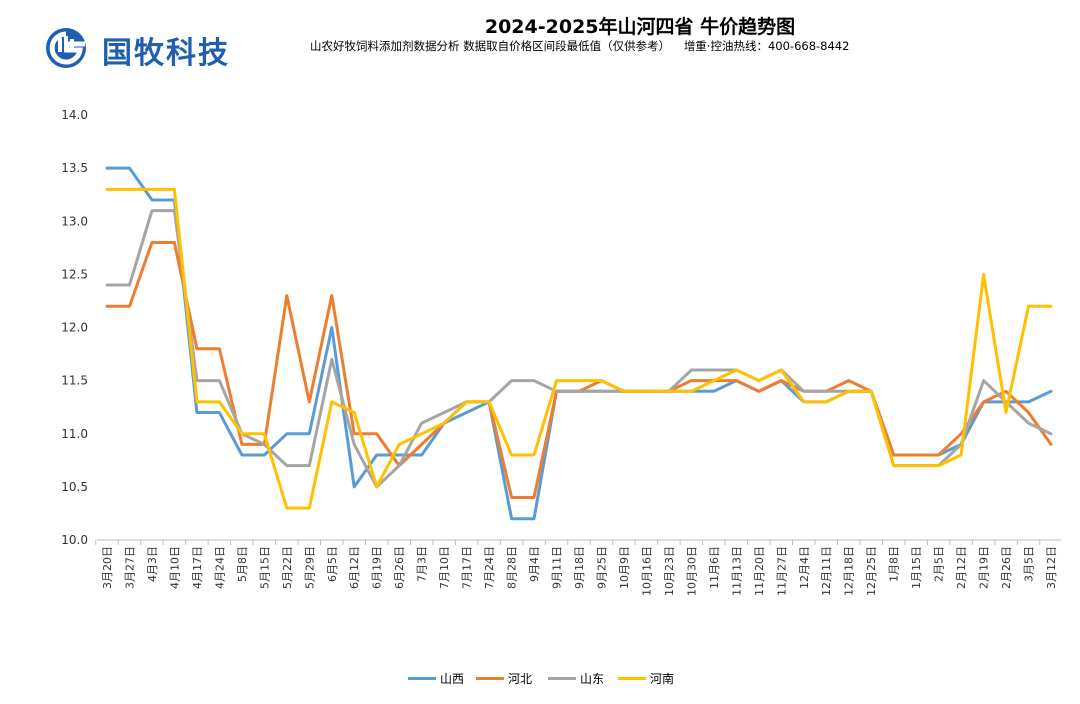 Image resolution: width=1080 pixels, height=704 pixels. Describe the element at coordinates (871, 571) in the screenshot. I see `x-tick-label: 12月25日` at that location.